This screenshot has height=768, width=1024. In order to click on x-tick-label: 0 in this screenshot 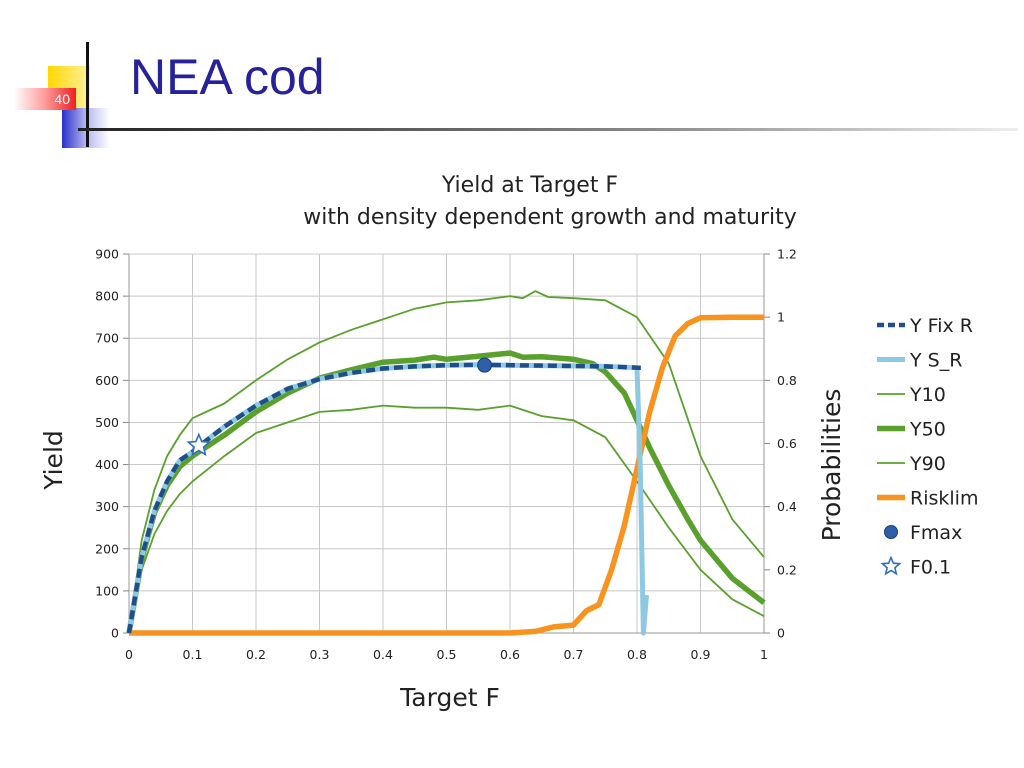, I will do `click(129, 654)`.